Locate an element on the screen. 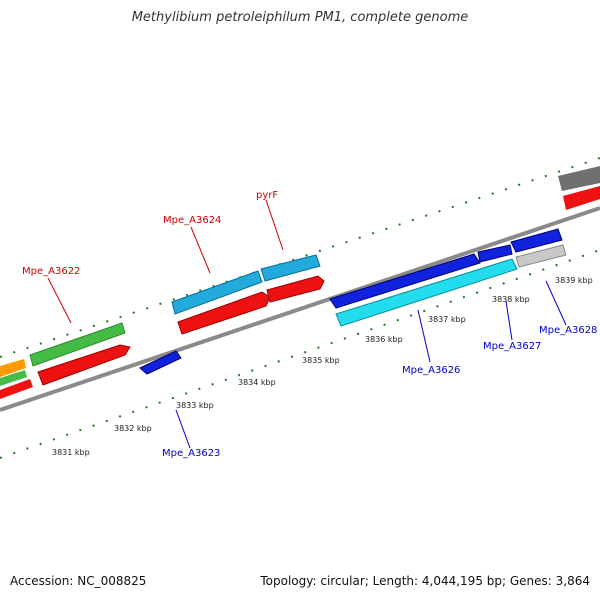  tick-label: 3838 kbp is located at coordinates (511, 299).